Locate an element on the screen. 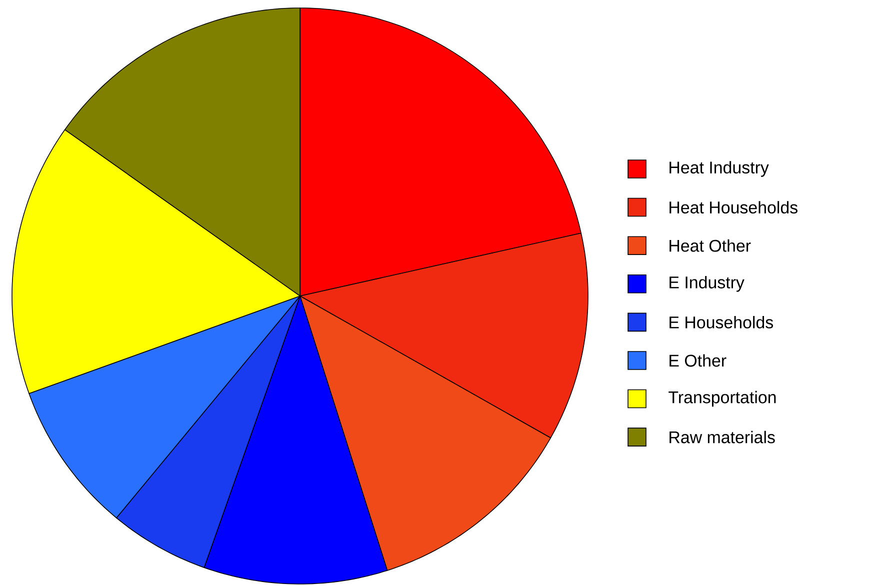  legend-label: E Other is located at coordinates (698, 360).